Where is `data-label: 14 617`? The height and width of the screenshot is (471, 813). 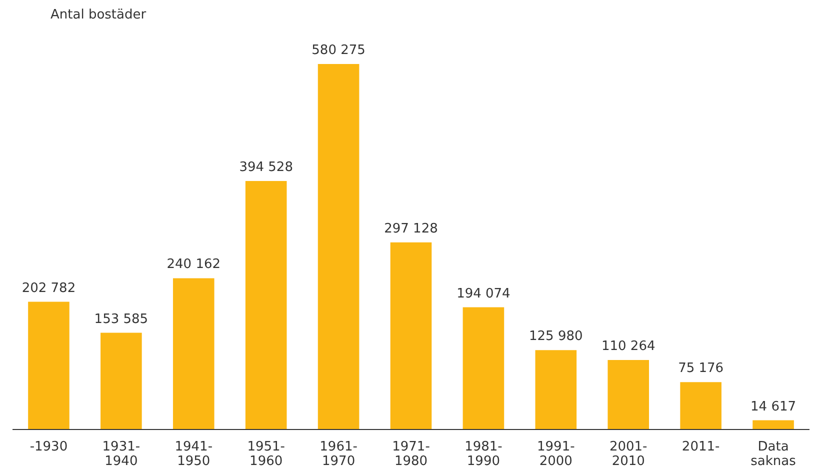
data-label: 14 617 is located at coordinates (773, 406).